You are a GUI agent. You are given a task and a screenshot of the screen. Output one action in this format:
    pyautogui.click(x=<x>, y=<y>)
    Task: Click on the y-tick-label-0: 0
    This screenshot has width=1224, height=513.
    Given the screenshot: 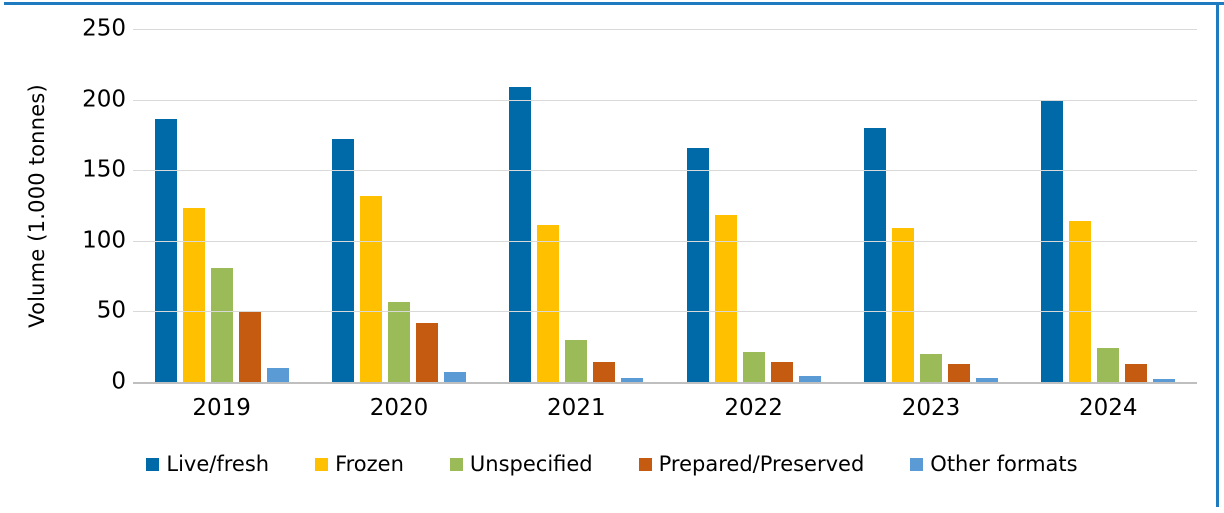 What is the action you would take?
    pyautogui.click(x=118, y=381)
    